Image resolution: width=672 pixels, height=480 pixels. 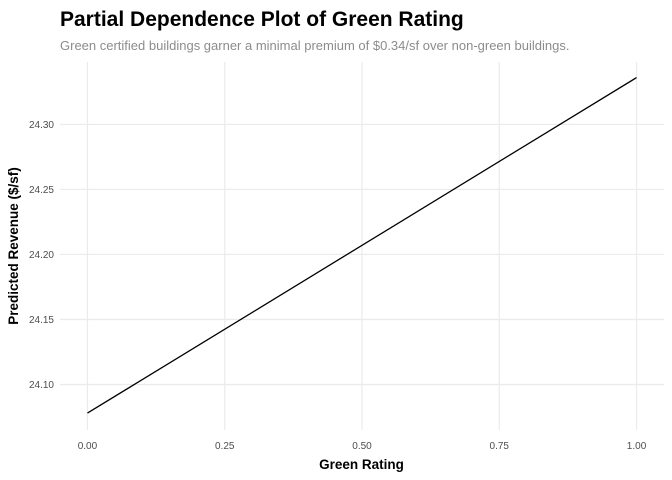 What do you see at coordinates (13, 246) in the screenshot?
I see `y-axis-title: Predicted Revenue ($/sf)` at bounding box center [13, 246].